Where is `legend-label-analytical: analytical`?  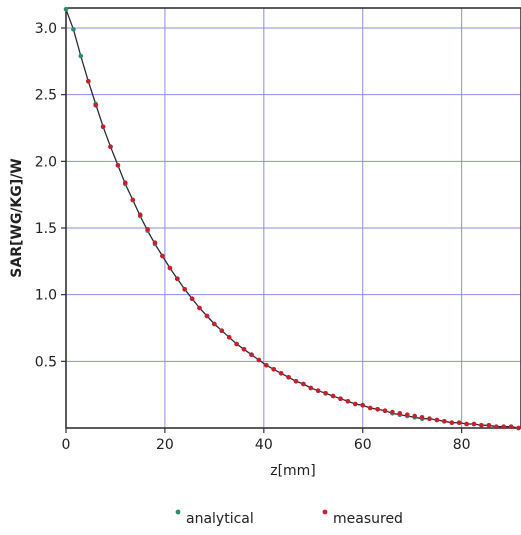
legend-label-analytical: analytical is located at coordinates (220, 519).